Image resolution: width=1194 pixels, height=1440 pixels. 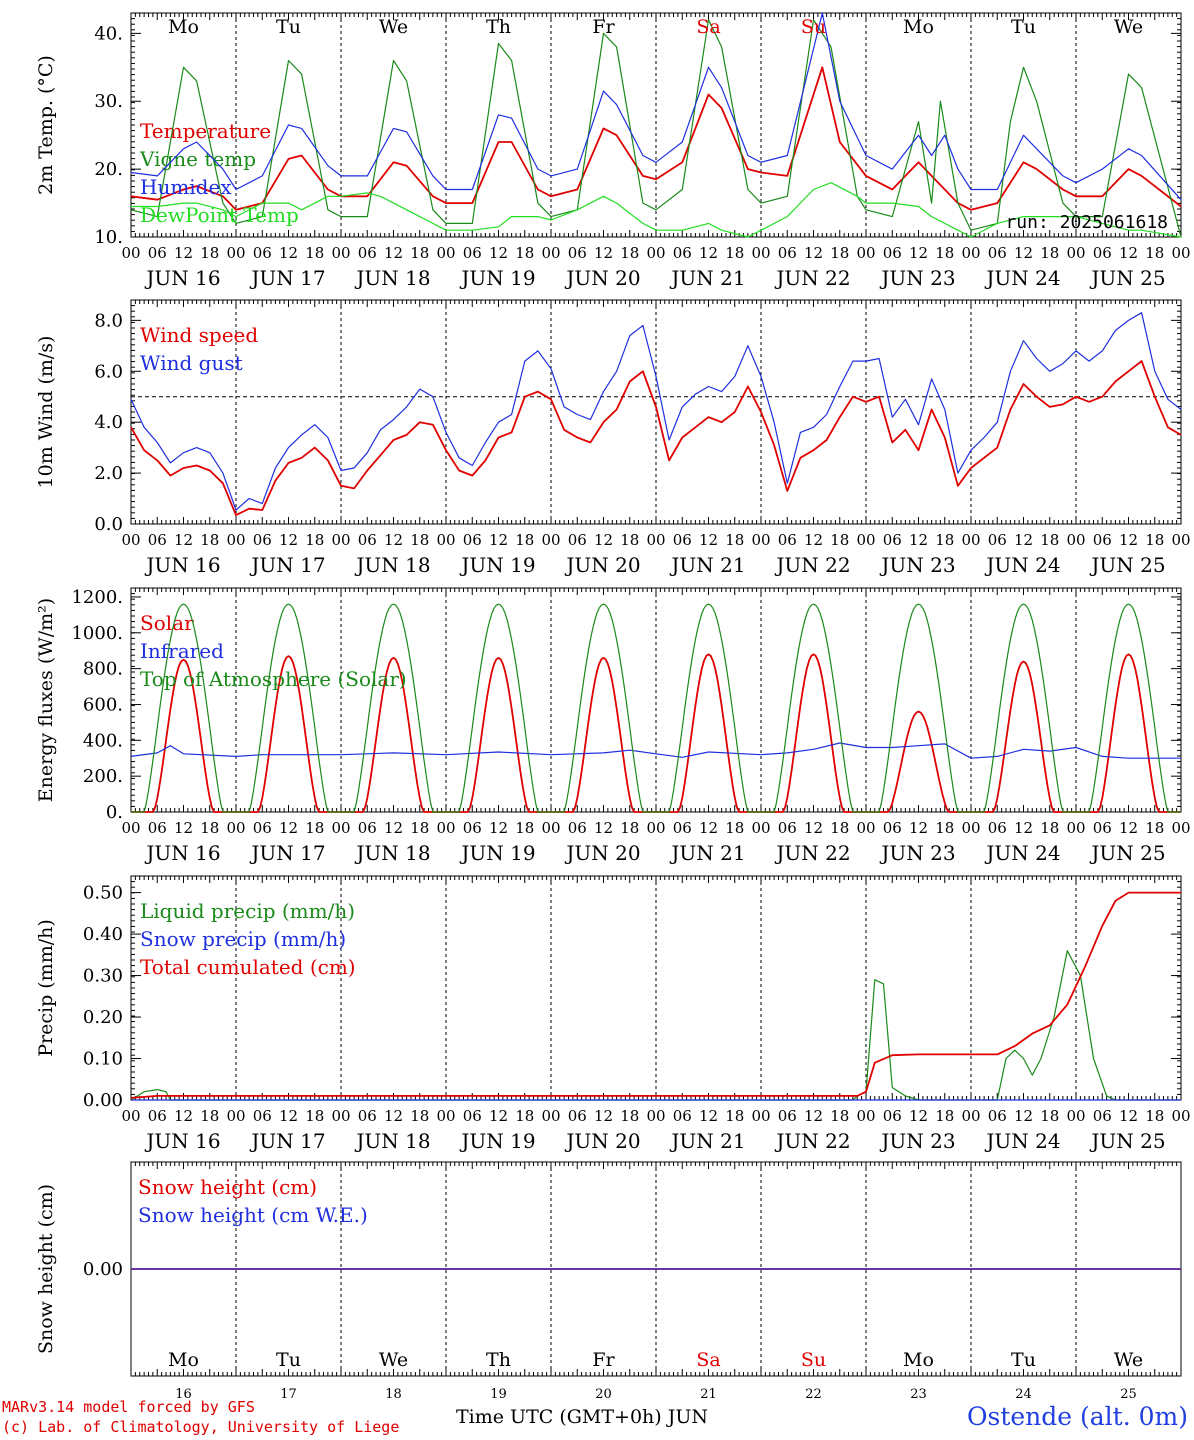 What do you see at coordinates (103, 704) in the screenshot?
I see `y-tick-label: 600.` at bounding box center [103, 704].